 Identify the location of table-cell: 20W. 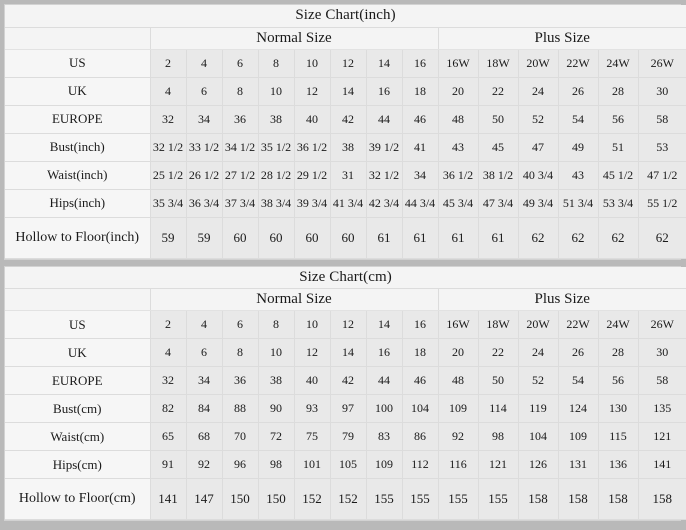
(538, 63).